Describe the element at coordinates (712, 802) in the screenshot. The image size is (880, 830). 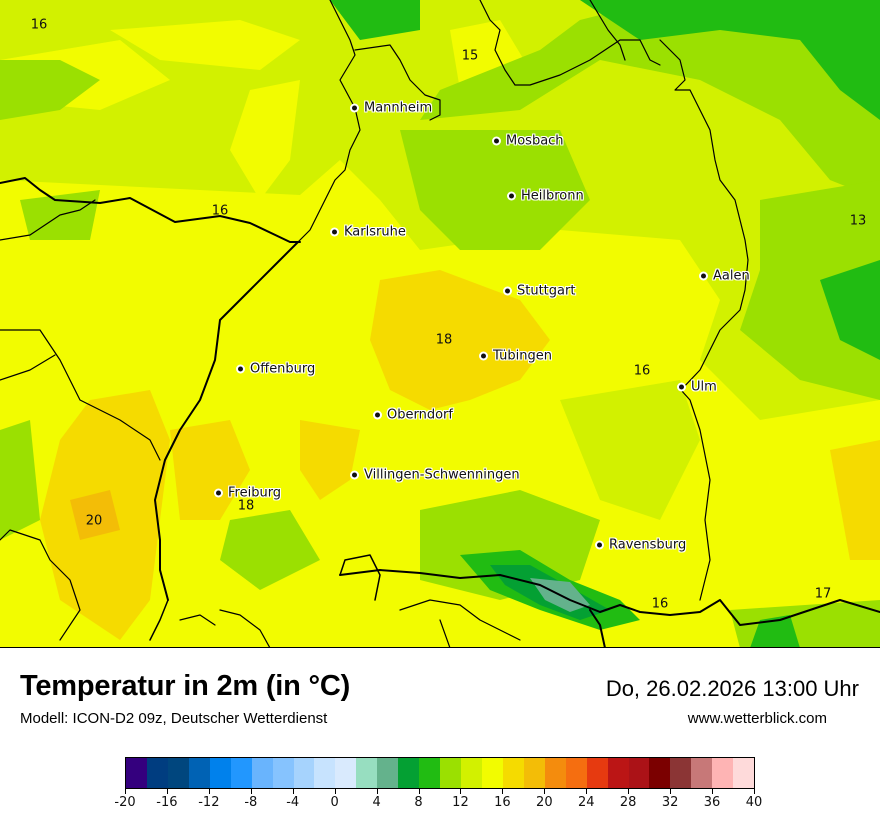
I see `colorbar-tick-label: 36` at that location.